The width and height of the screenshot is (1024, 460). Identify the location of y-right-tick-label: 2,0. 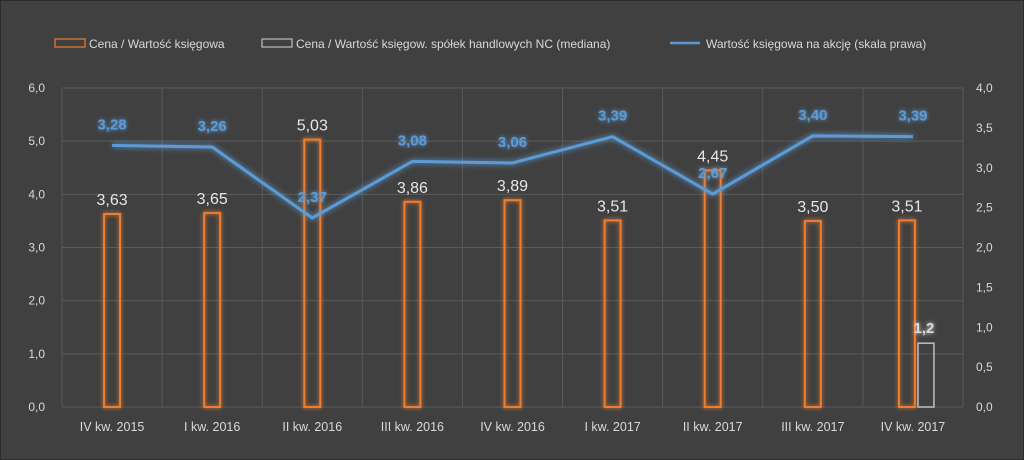
(984, 248).